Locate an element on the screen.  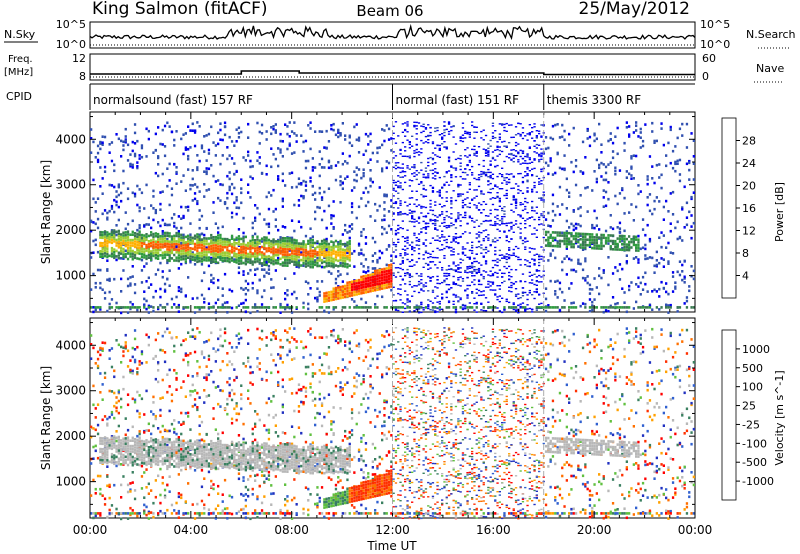
y-tick-label: 4000 is located at coordinates (70, 139).